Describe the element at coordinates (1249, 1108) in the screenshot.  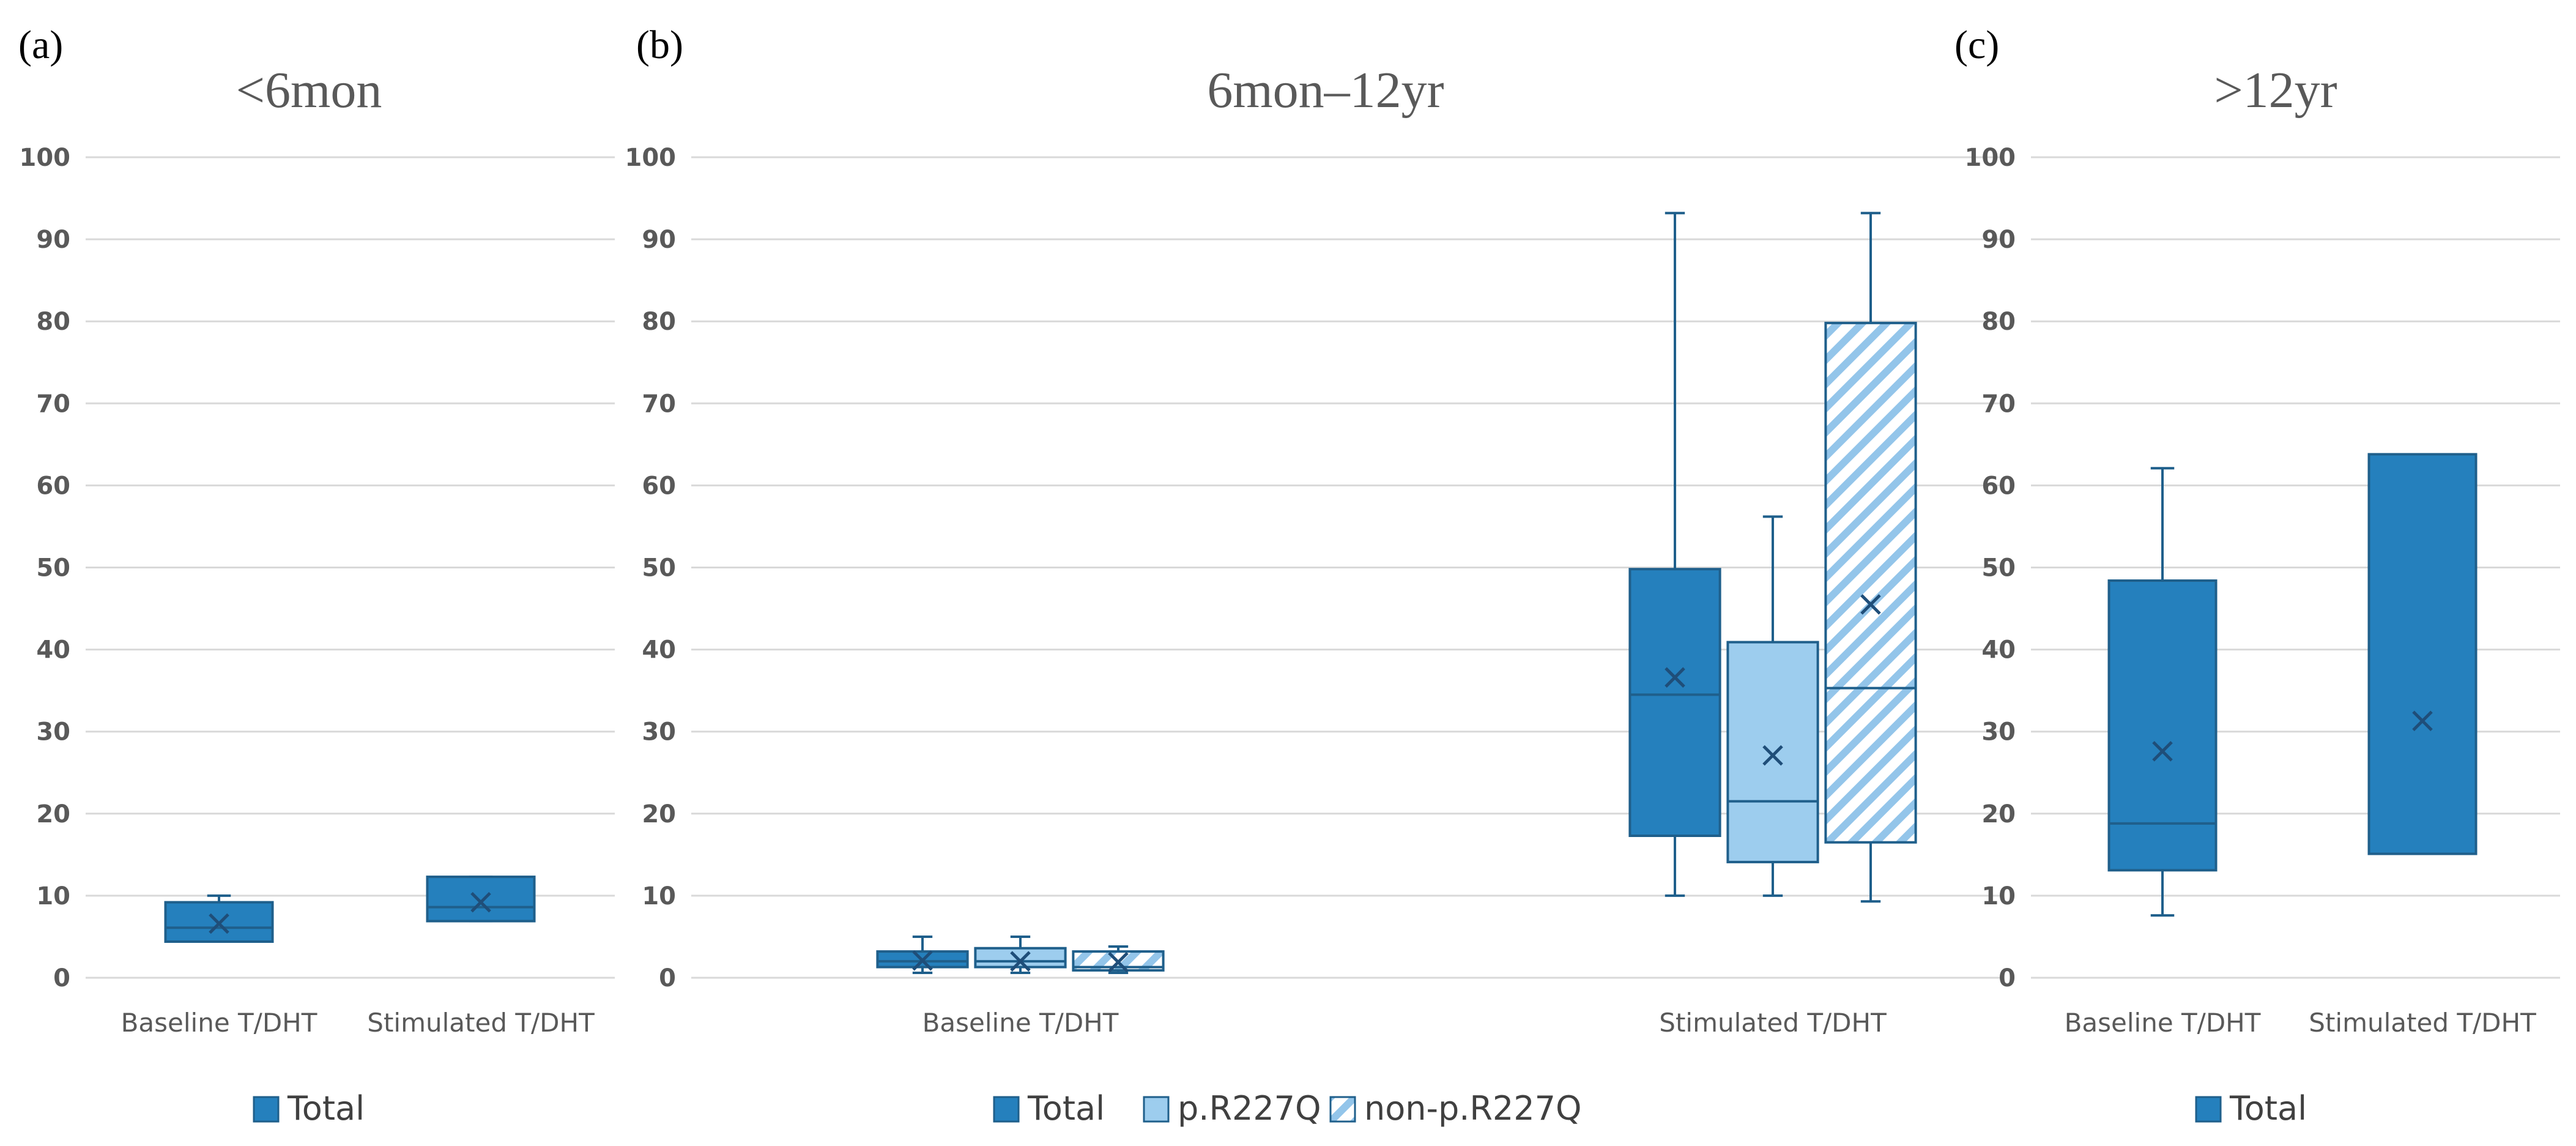
I see `legend-label: p.R227Q` at that location.